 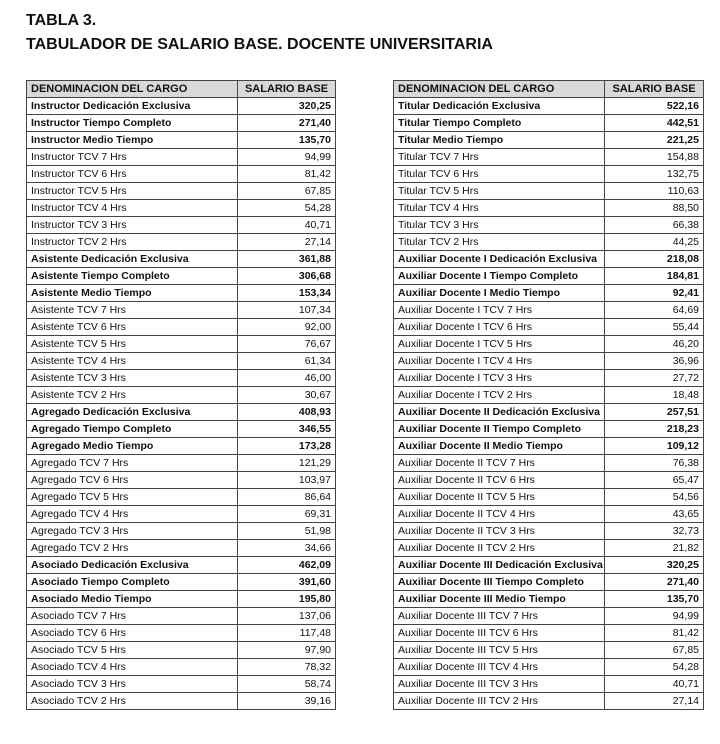 I want to click on base-salary: 27,72, so click(x=654, y=378).